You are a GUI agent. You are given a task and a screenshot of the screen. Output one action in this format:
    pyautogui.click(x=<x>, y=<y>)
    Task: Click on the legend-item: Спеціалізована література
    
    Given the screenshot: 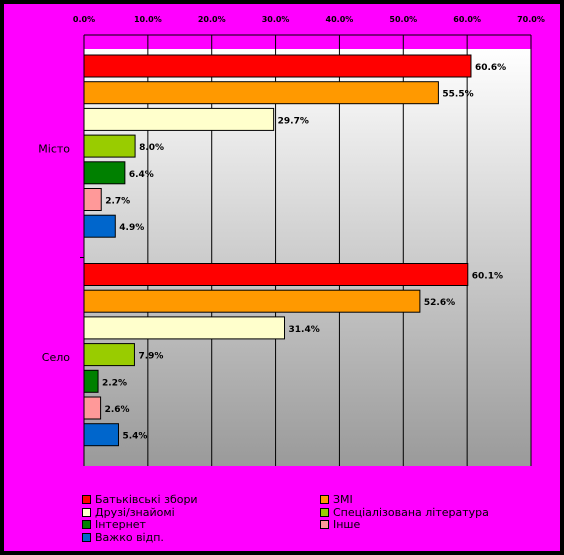 What is the action you would take?
    pyautogui.click(x=404, y=512)
    